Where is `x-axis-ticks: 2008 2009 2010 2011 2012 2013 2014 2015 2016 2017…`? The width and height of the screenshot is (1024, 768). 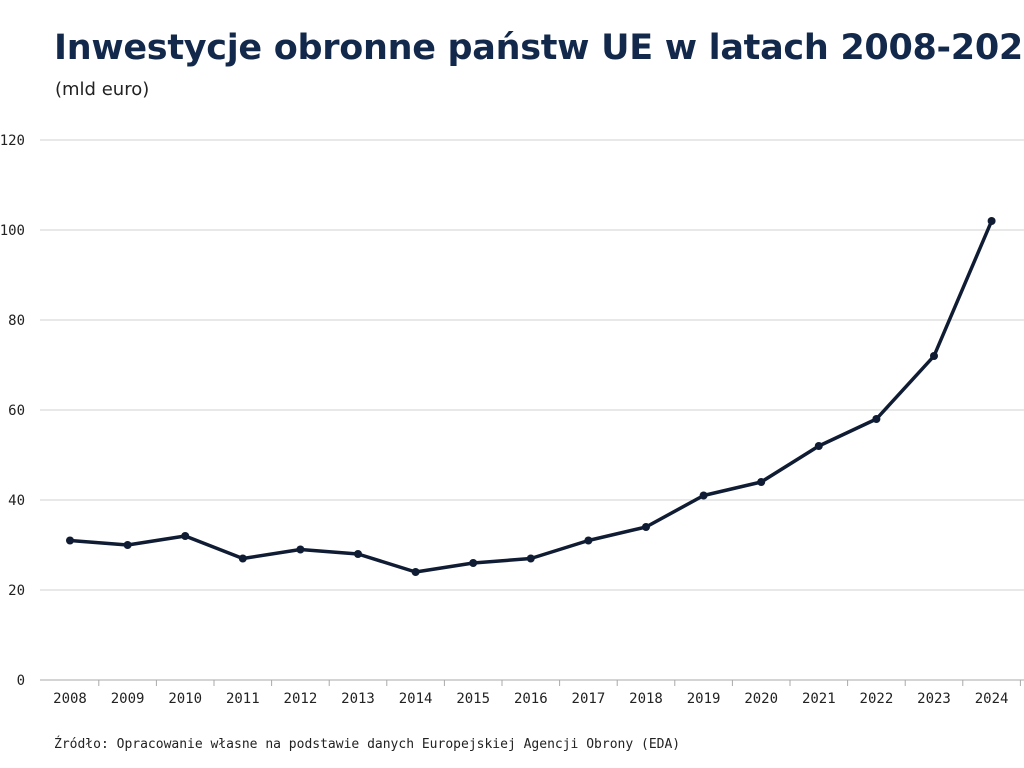
x-axis-ticks: 2008 2009 2010 2011 2012 2013 2014 2015 2016 2017… is located at coordinates (537, 693).